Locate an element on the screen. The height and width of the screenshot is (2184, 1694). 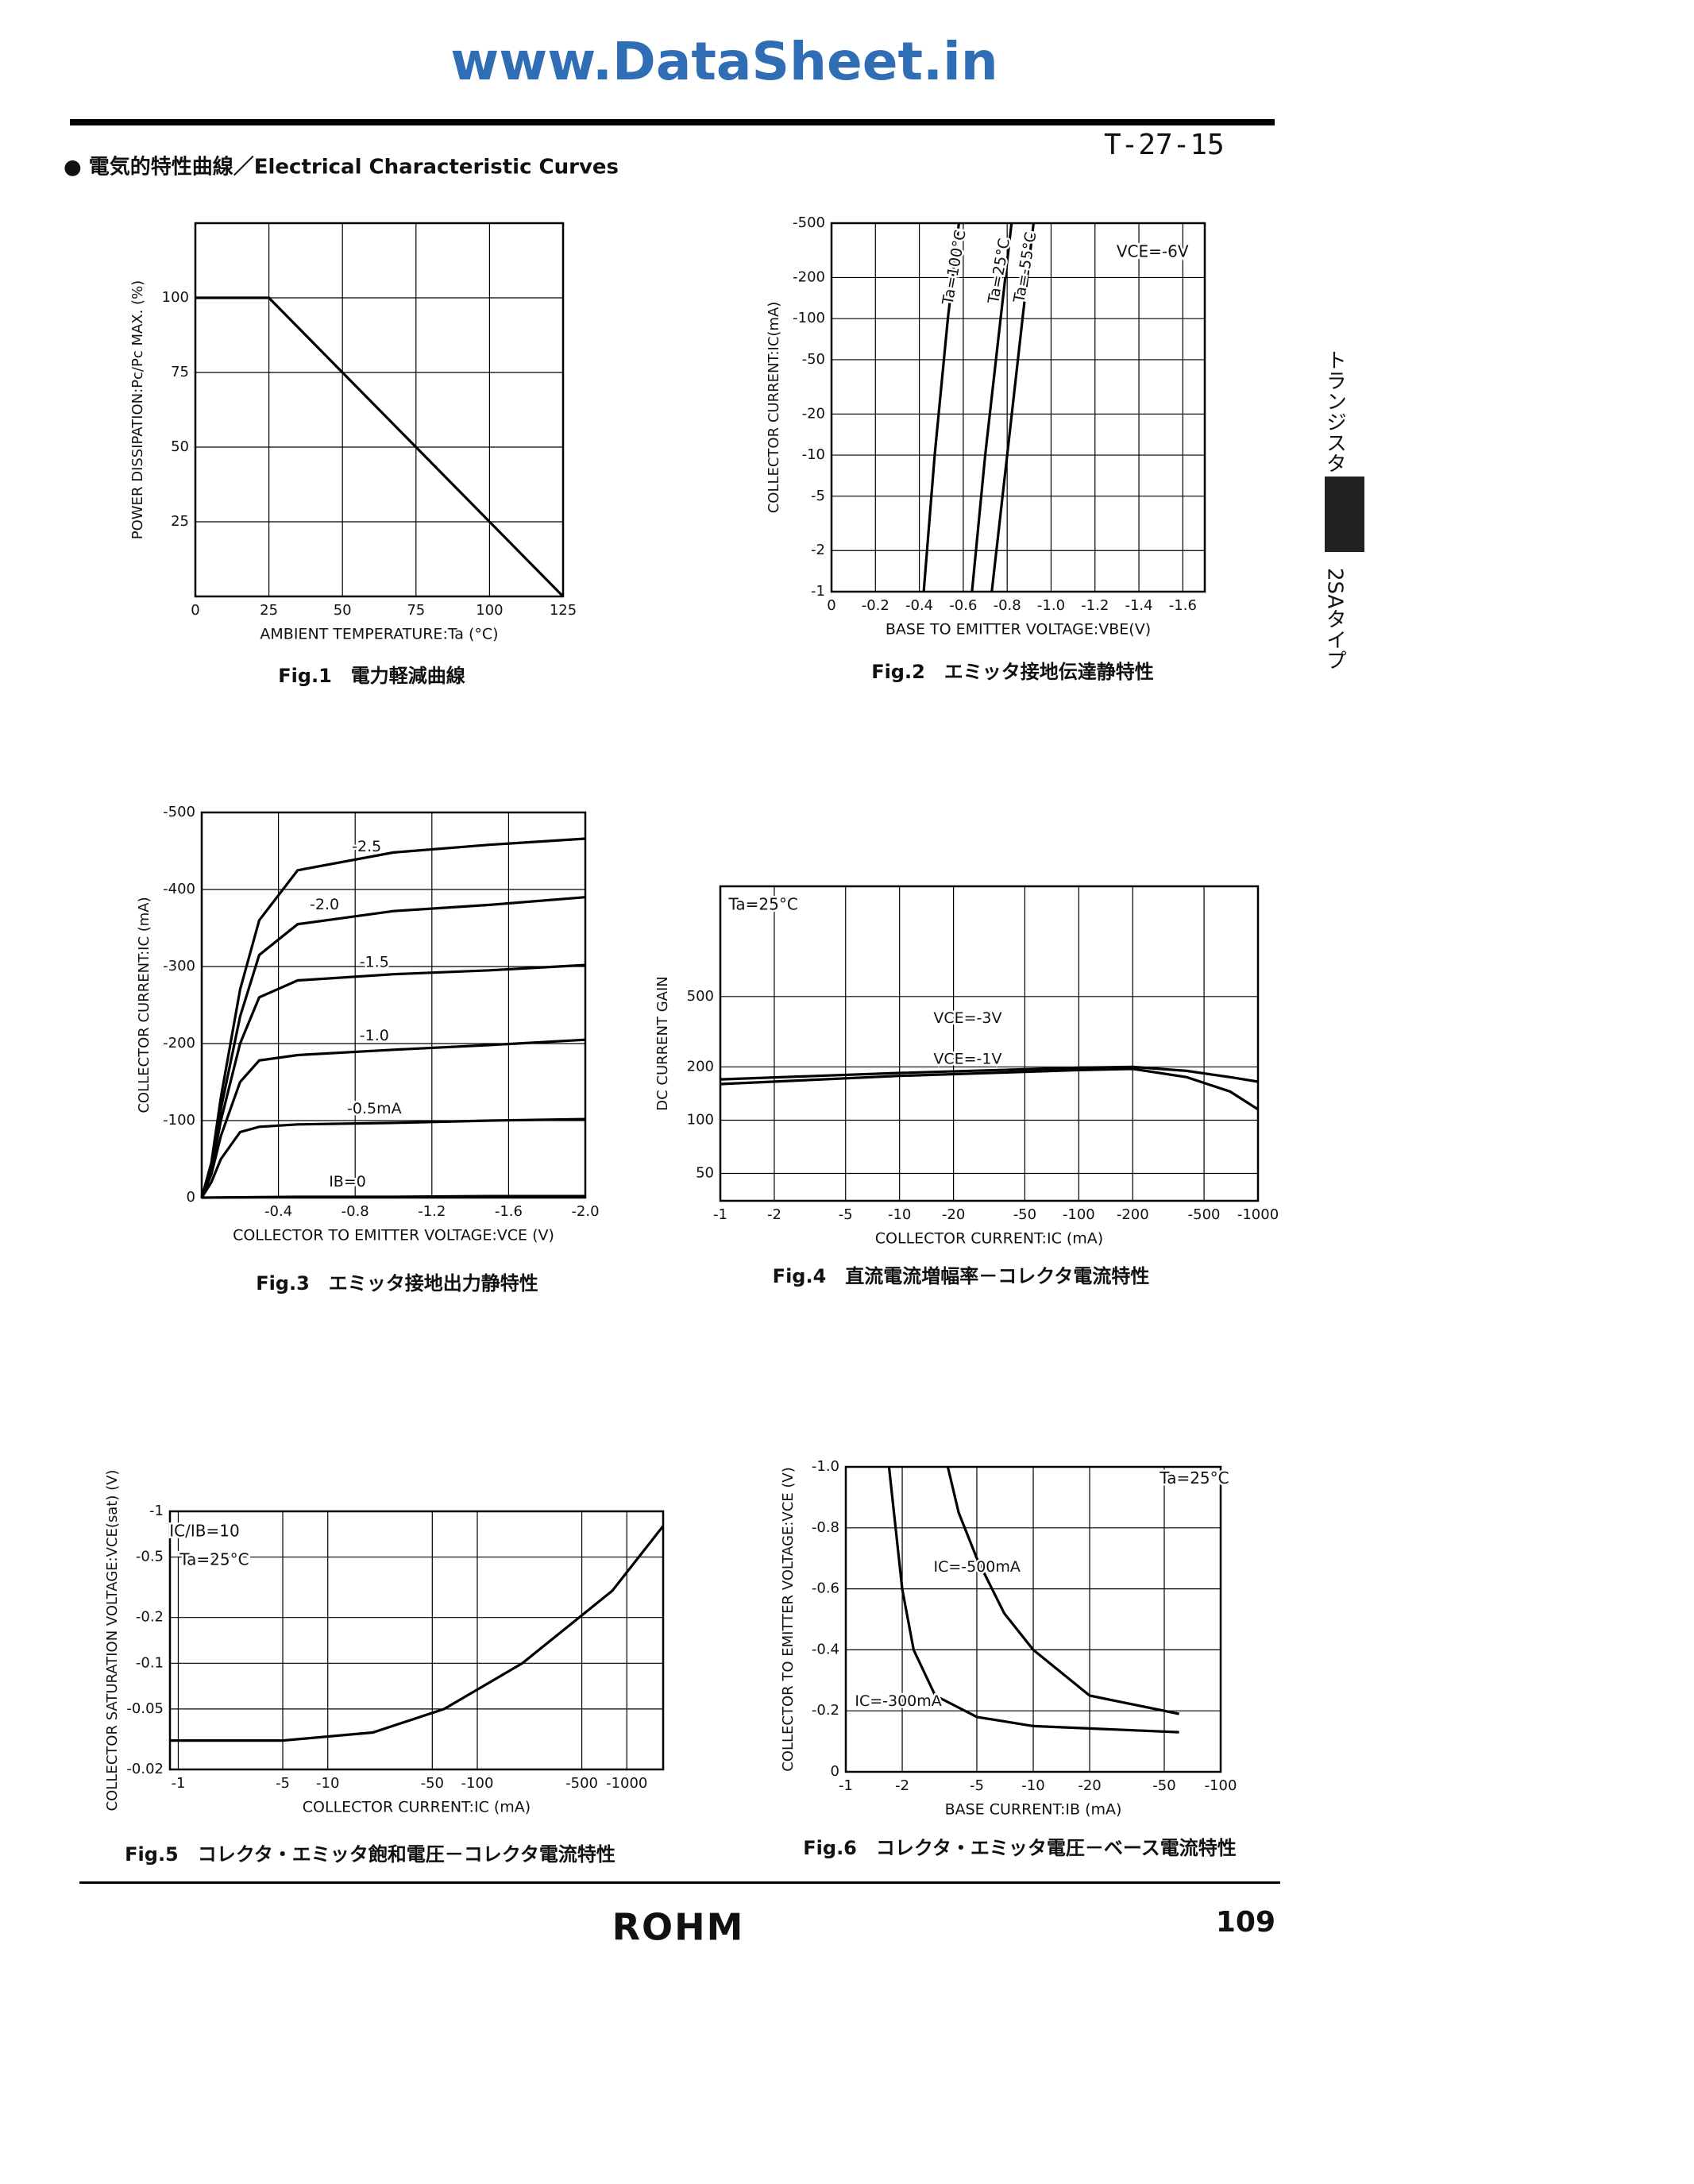
series-label: VCE=-1V is located at coordinates (967, 1058).